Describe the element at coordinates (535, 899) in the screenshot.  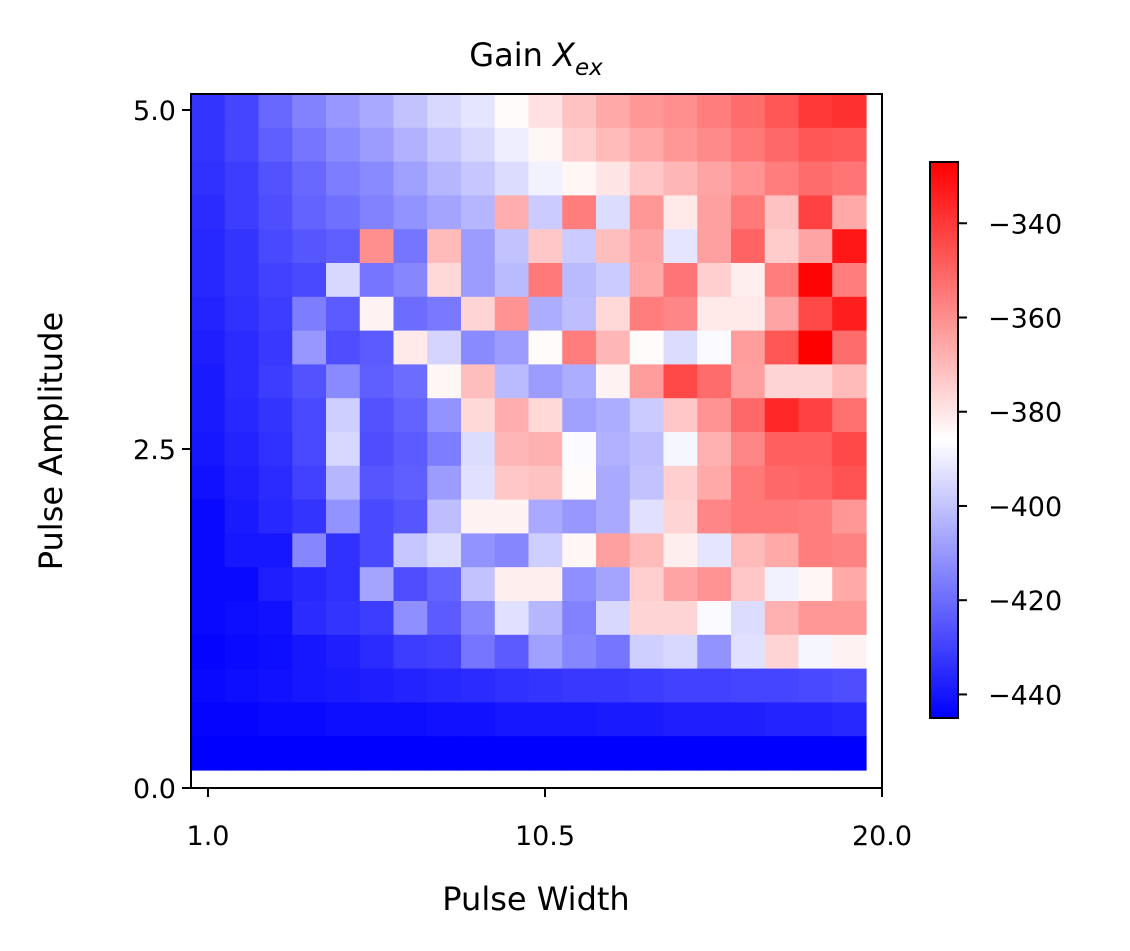
I see `x-axis-label: Pulse Width` at that location.